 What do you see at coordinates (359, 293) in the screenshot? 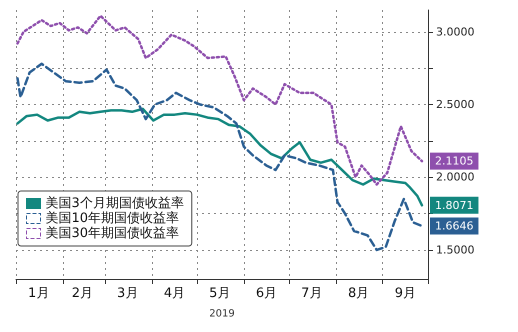
I see `x-tick-label: 8月` at bounding box center [359, 293].